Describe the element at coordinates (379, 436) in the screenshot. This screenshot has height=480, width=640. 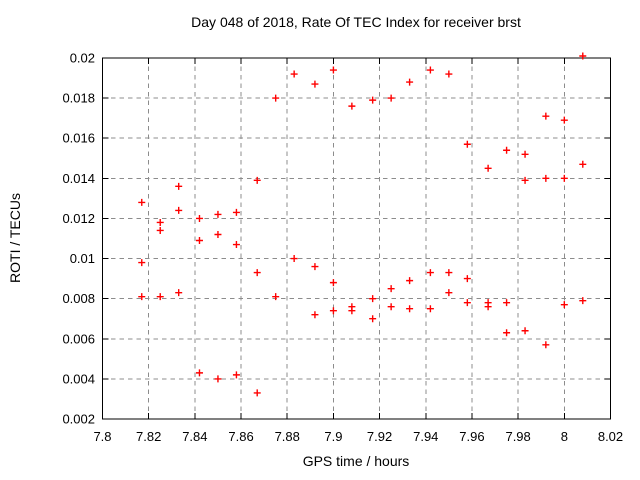
I see `x-tick-label: 7.92` at that location.